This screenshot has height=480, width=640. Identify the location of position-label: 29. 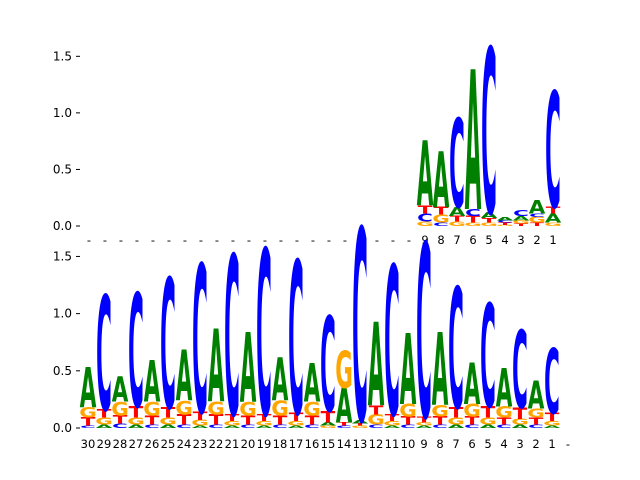
(104, 444).